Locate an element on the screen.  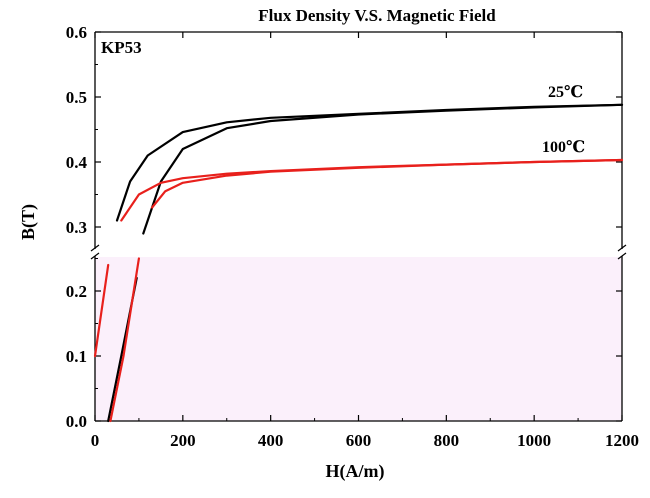
panel-label-kp53: KP53 is located at coordinates (121, 47).